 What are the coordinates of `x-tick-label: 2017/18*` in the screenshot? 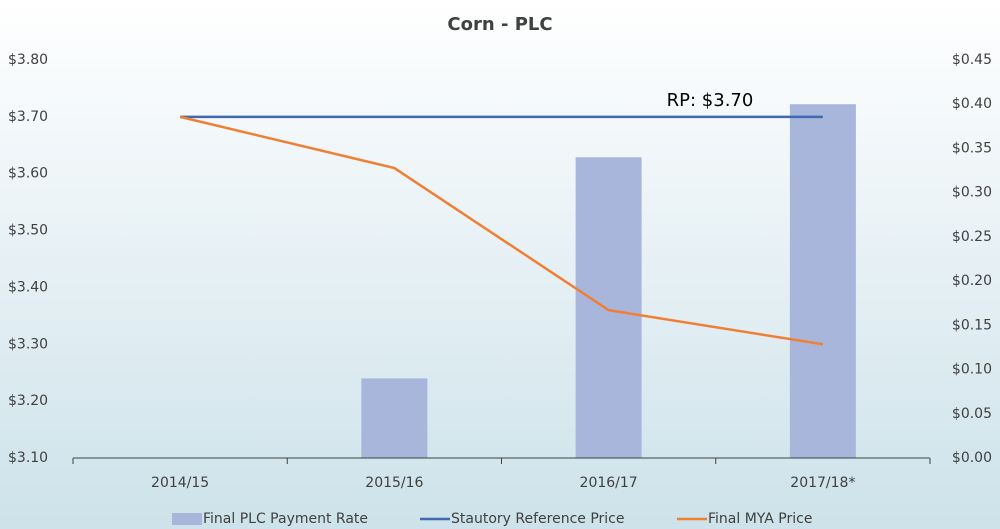 It's located at (822, 483).